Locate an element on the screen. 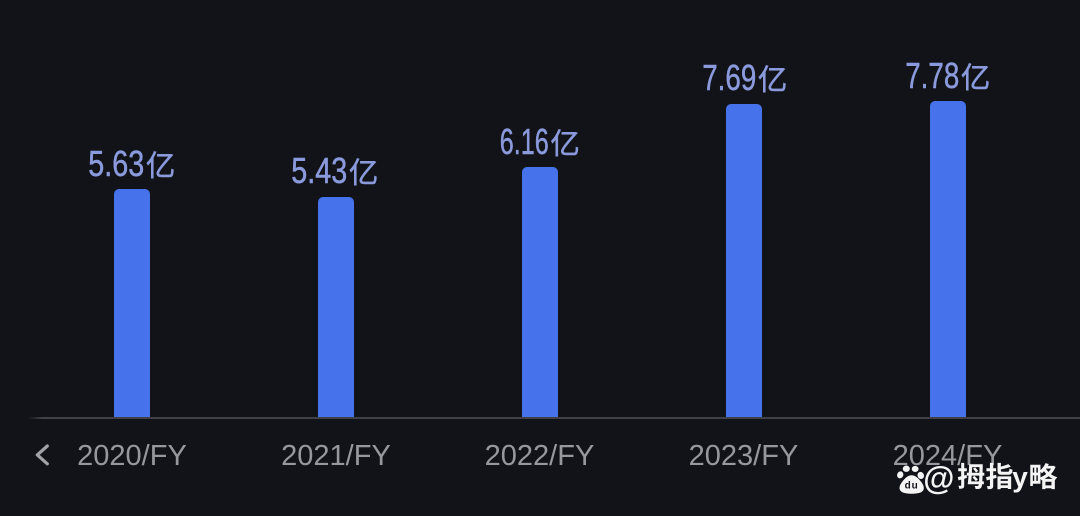 The width and height of the screenshot is (1080, 516). svg-text: 7.69 is located at coordinates (729, 76).